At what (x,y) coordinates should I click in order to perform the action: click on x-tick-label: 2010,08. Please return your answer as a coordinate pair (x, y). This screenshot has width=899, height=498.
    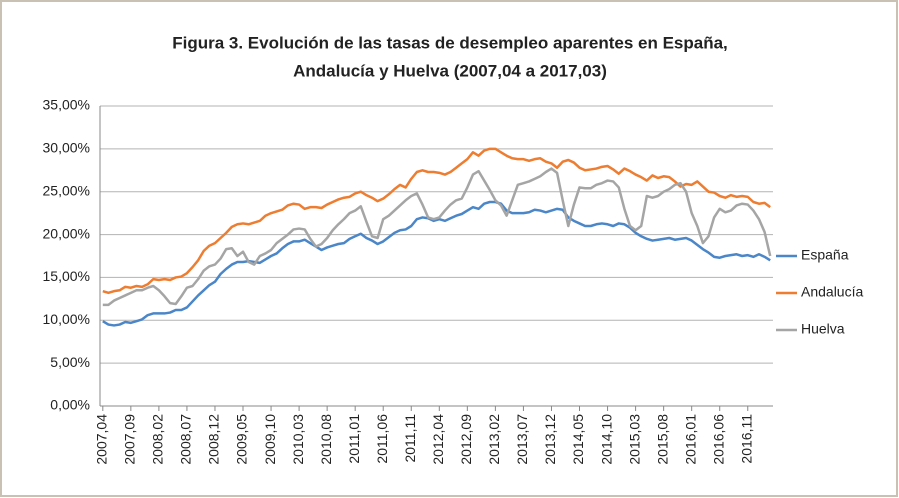
    Looking at the image, I should click on (326, 439).